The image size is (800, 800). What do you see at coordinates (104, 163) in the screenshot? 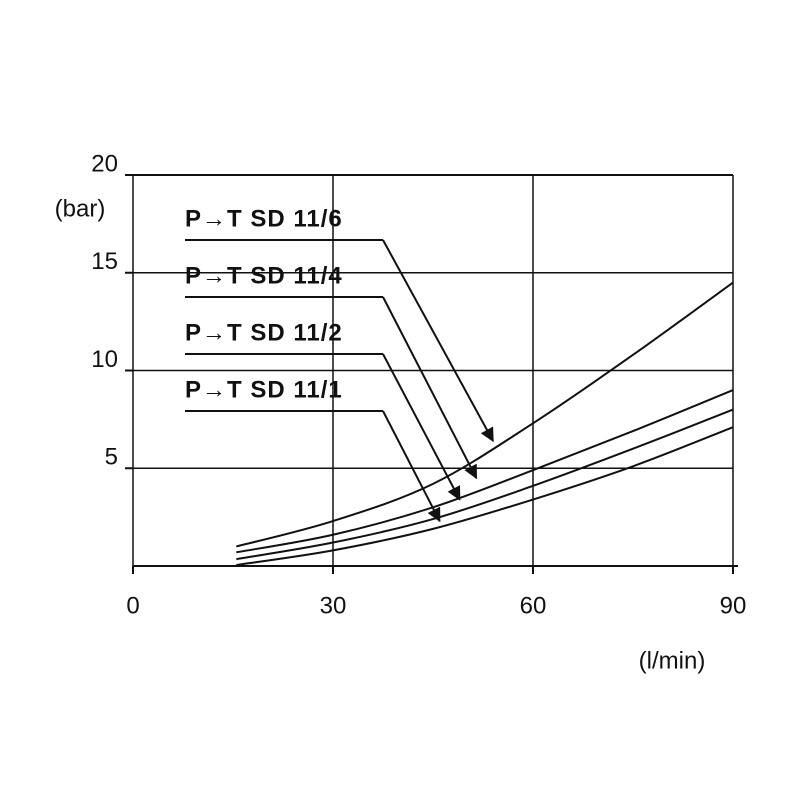
I see `y-tick-label: 20` at bounding box center [104, 163].